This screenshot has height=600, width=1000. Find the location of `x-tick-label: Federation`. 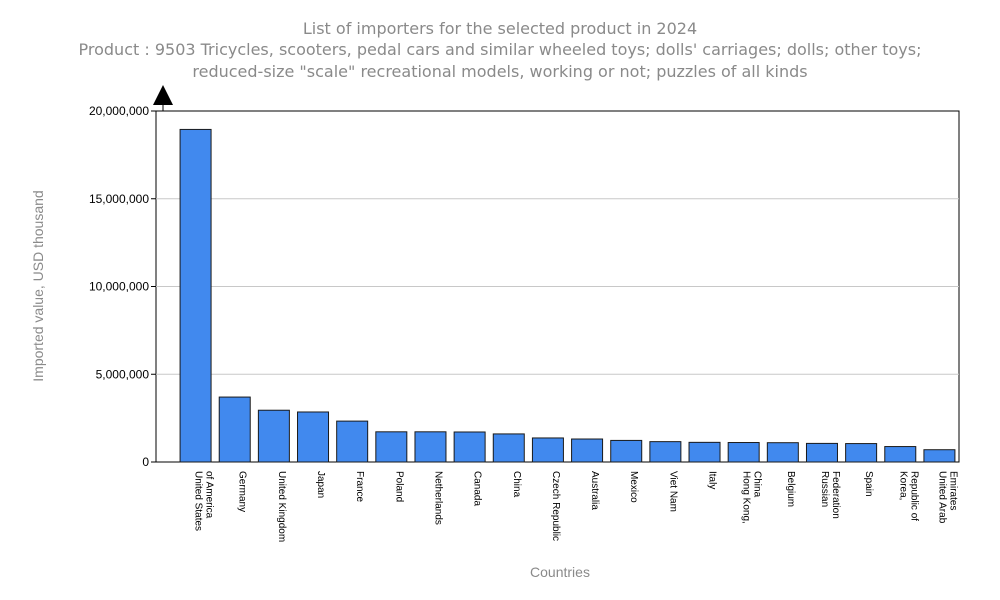

x-tick-label: Federation is located at coordinates (835, 495).